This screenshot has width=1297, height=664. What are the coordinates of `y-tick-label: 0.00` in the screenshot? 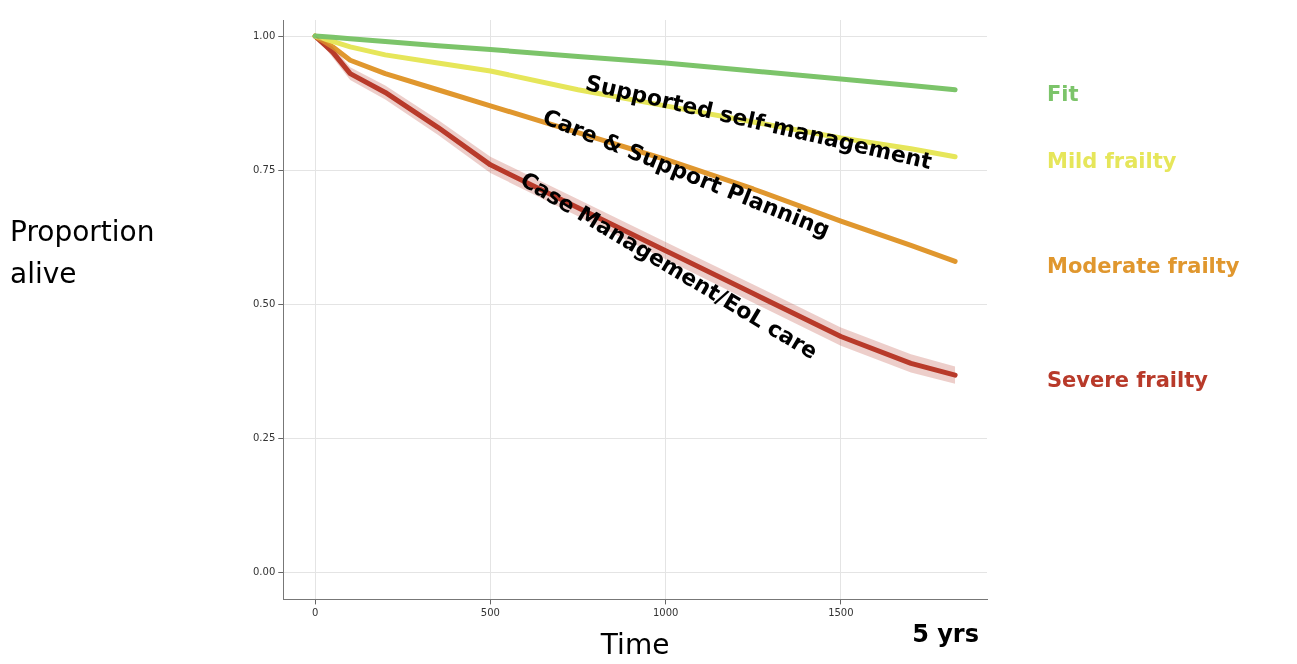 It's located at (264, 572).